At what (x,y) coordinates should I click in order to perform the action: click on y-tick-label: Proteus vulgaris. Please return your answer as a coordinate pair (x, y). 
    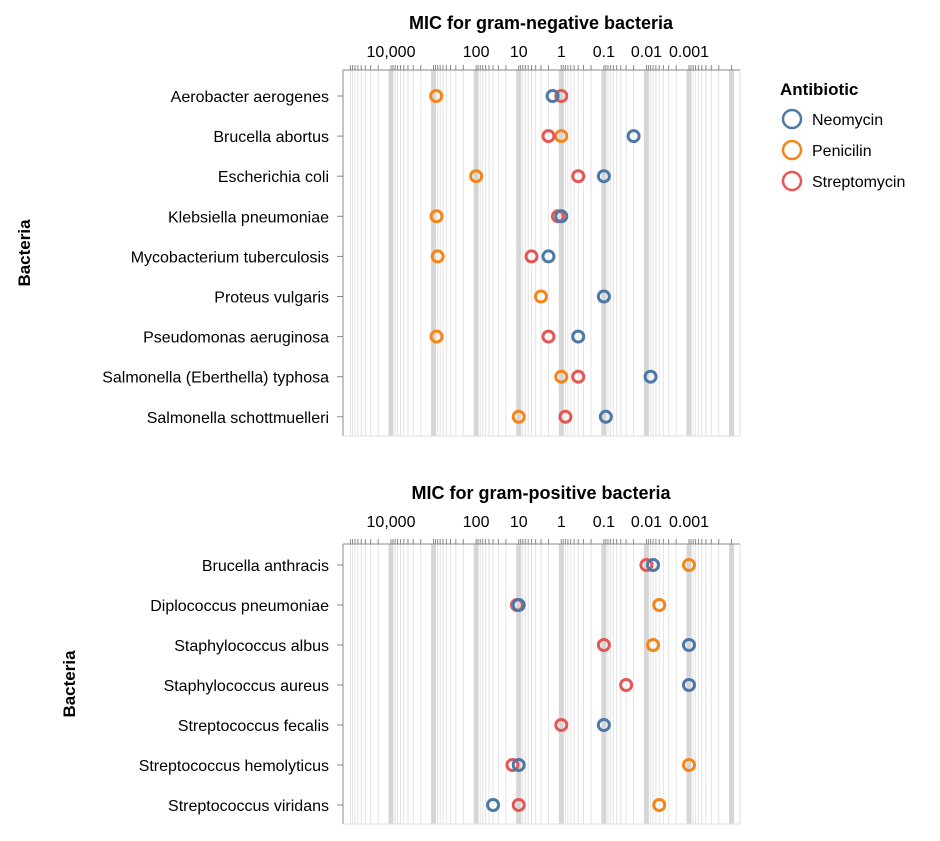
    Looking at the image, I should click on (271, 298).